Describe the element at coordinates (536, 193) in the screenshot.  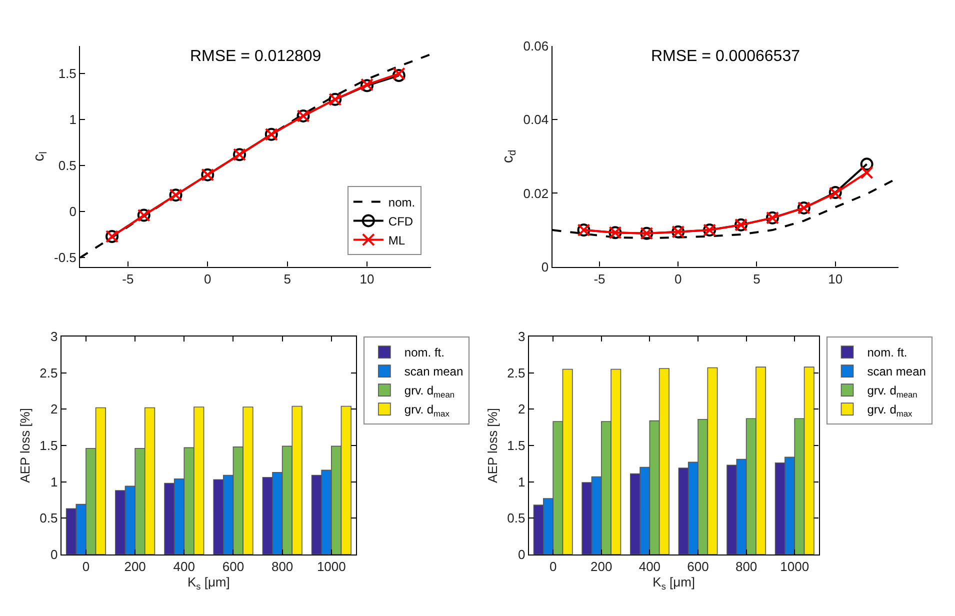
I see `y-tick-label: 0.02` at that location.